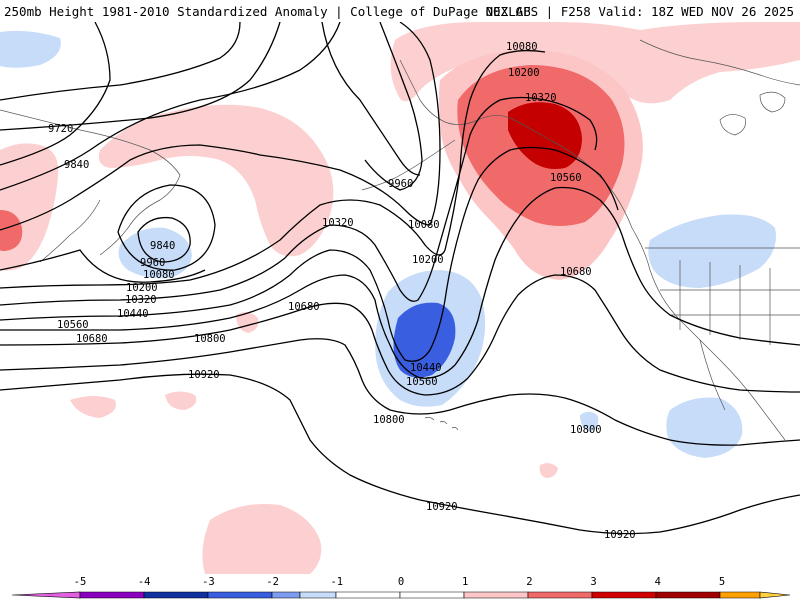 The height and width of the screenshot is (600, 800). What do you see at coordinates (441, 423) in the screenshot?
I see `islands-hawaii` at bounding box center [441, 423].